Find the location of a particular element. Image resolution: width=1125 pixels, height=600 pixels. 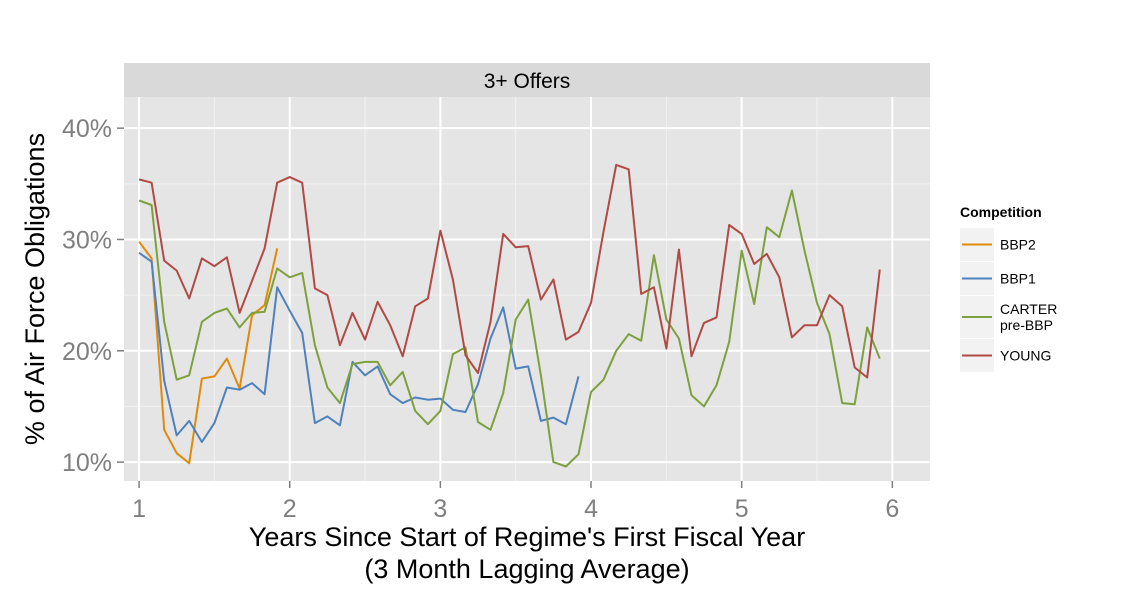

legend-label: BBP1 is located at coordinates (1018, 279).